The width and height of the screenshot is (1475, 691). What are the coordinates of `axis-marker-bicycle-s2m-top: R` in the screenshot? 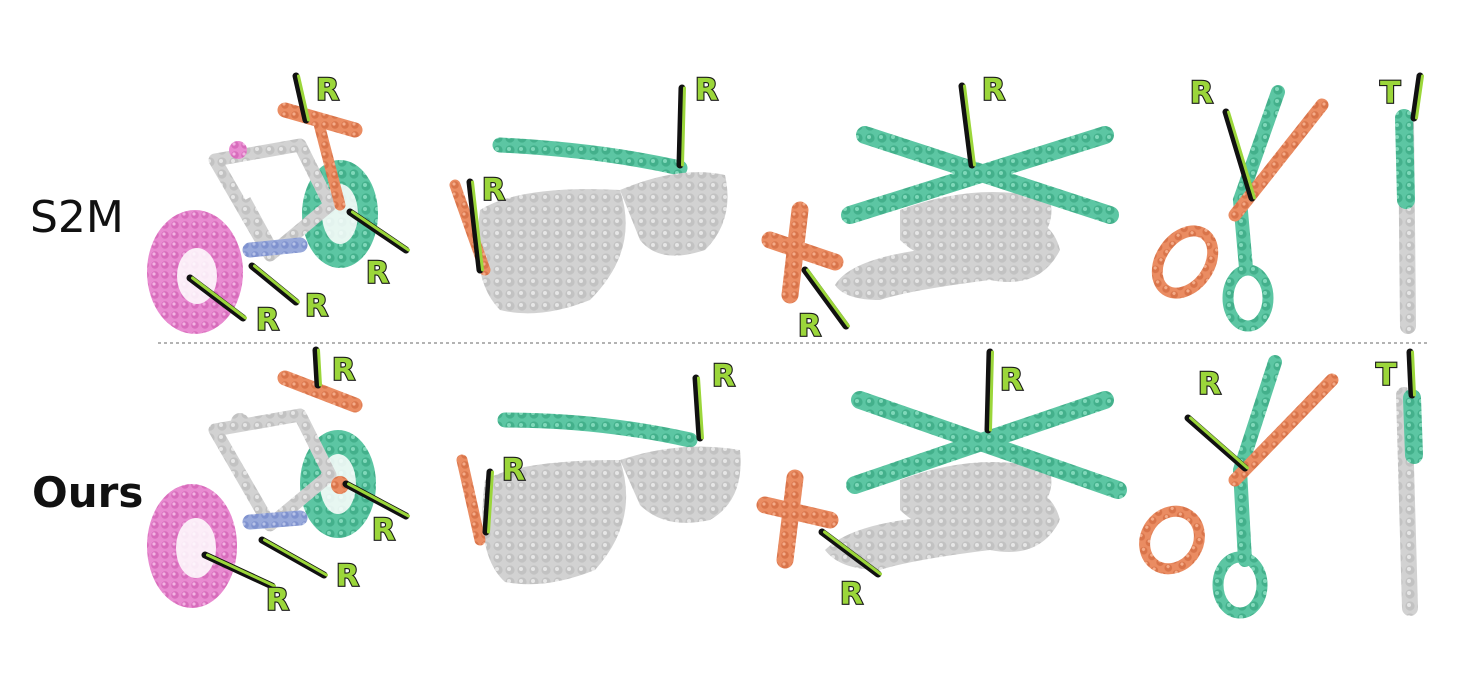 It's located at (316, 98).